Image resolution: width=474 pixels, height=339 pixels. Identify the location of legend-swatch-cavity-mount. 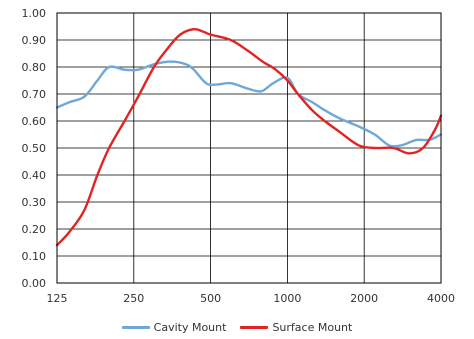
(135, 327).